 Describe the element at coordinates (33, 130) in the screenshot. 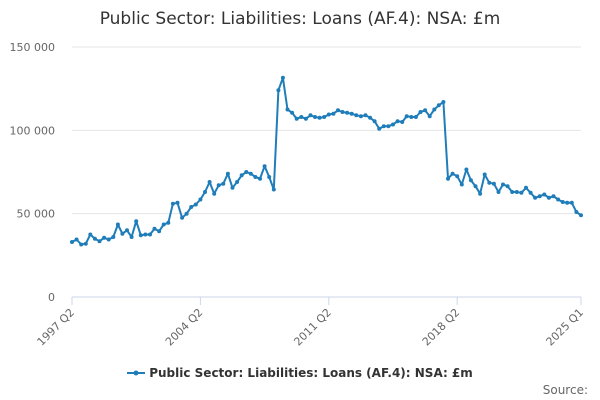

I see `y-tick-label: 100 000` at that location.